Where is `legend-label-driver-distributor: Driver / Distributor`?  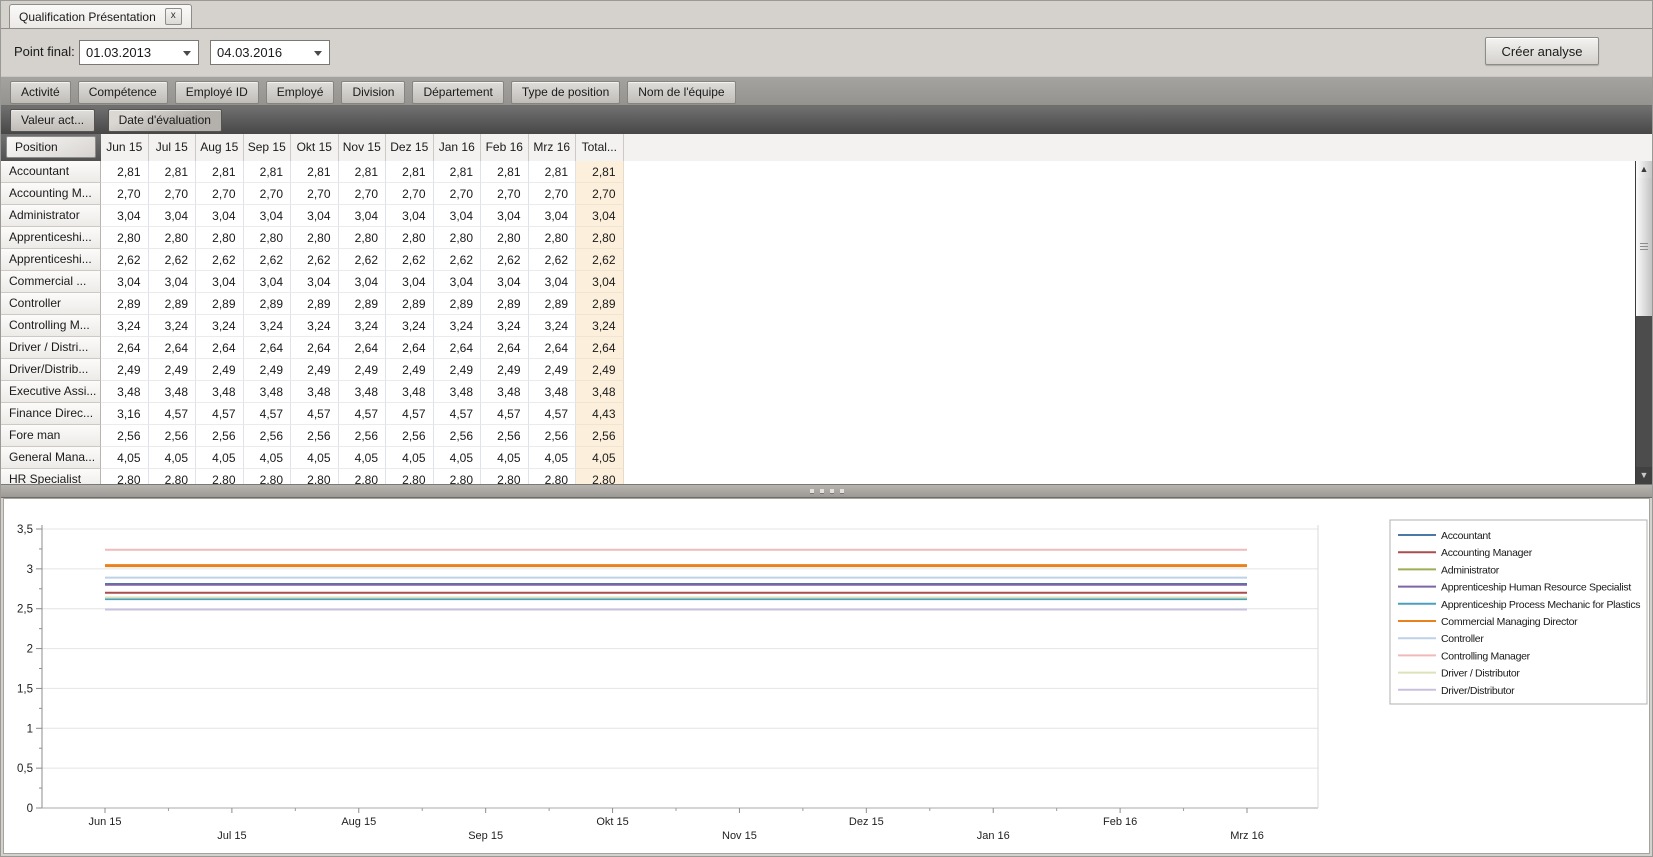
legend-label-driver-distributor: Driver / Distributor is located at coordinates (1480, 674).